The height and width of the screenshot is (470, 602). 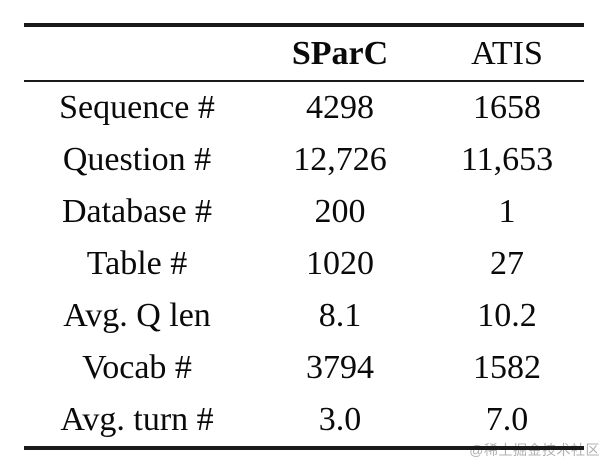 I want to click on table-header-row: SParC ATIS, so click(x=304, y=53).